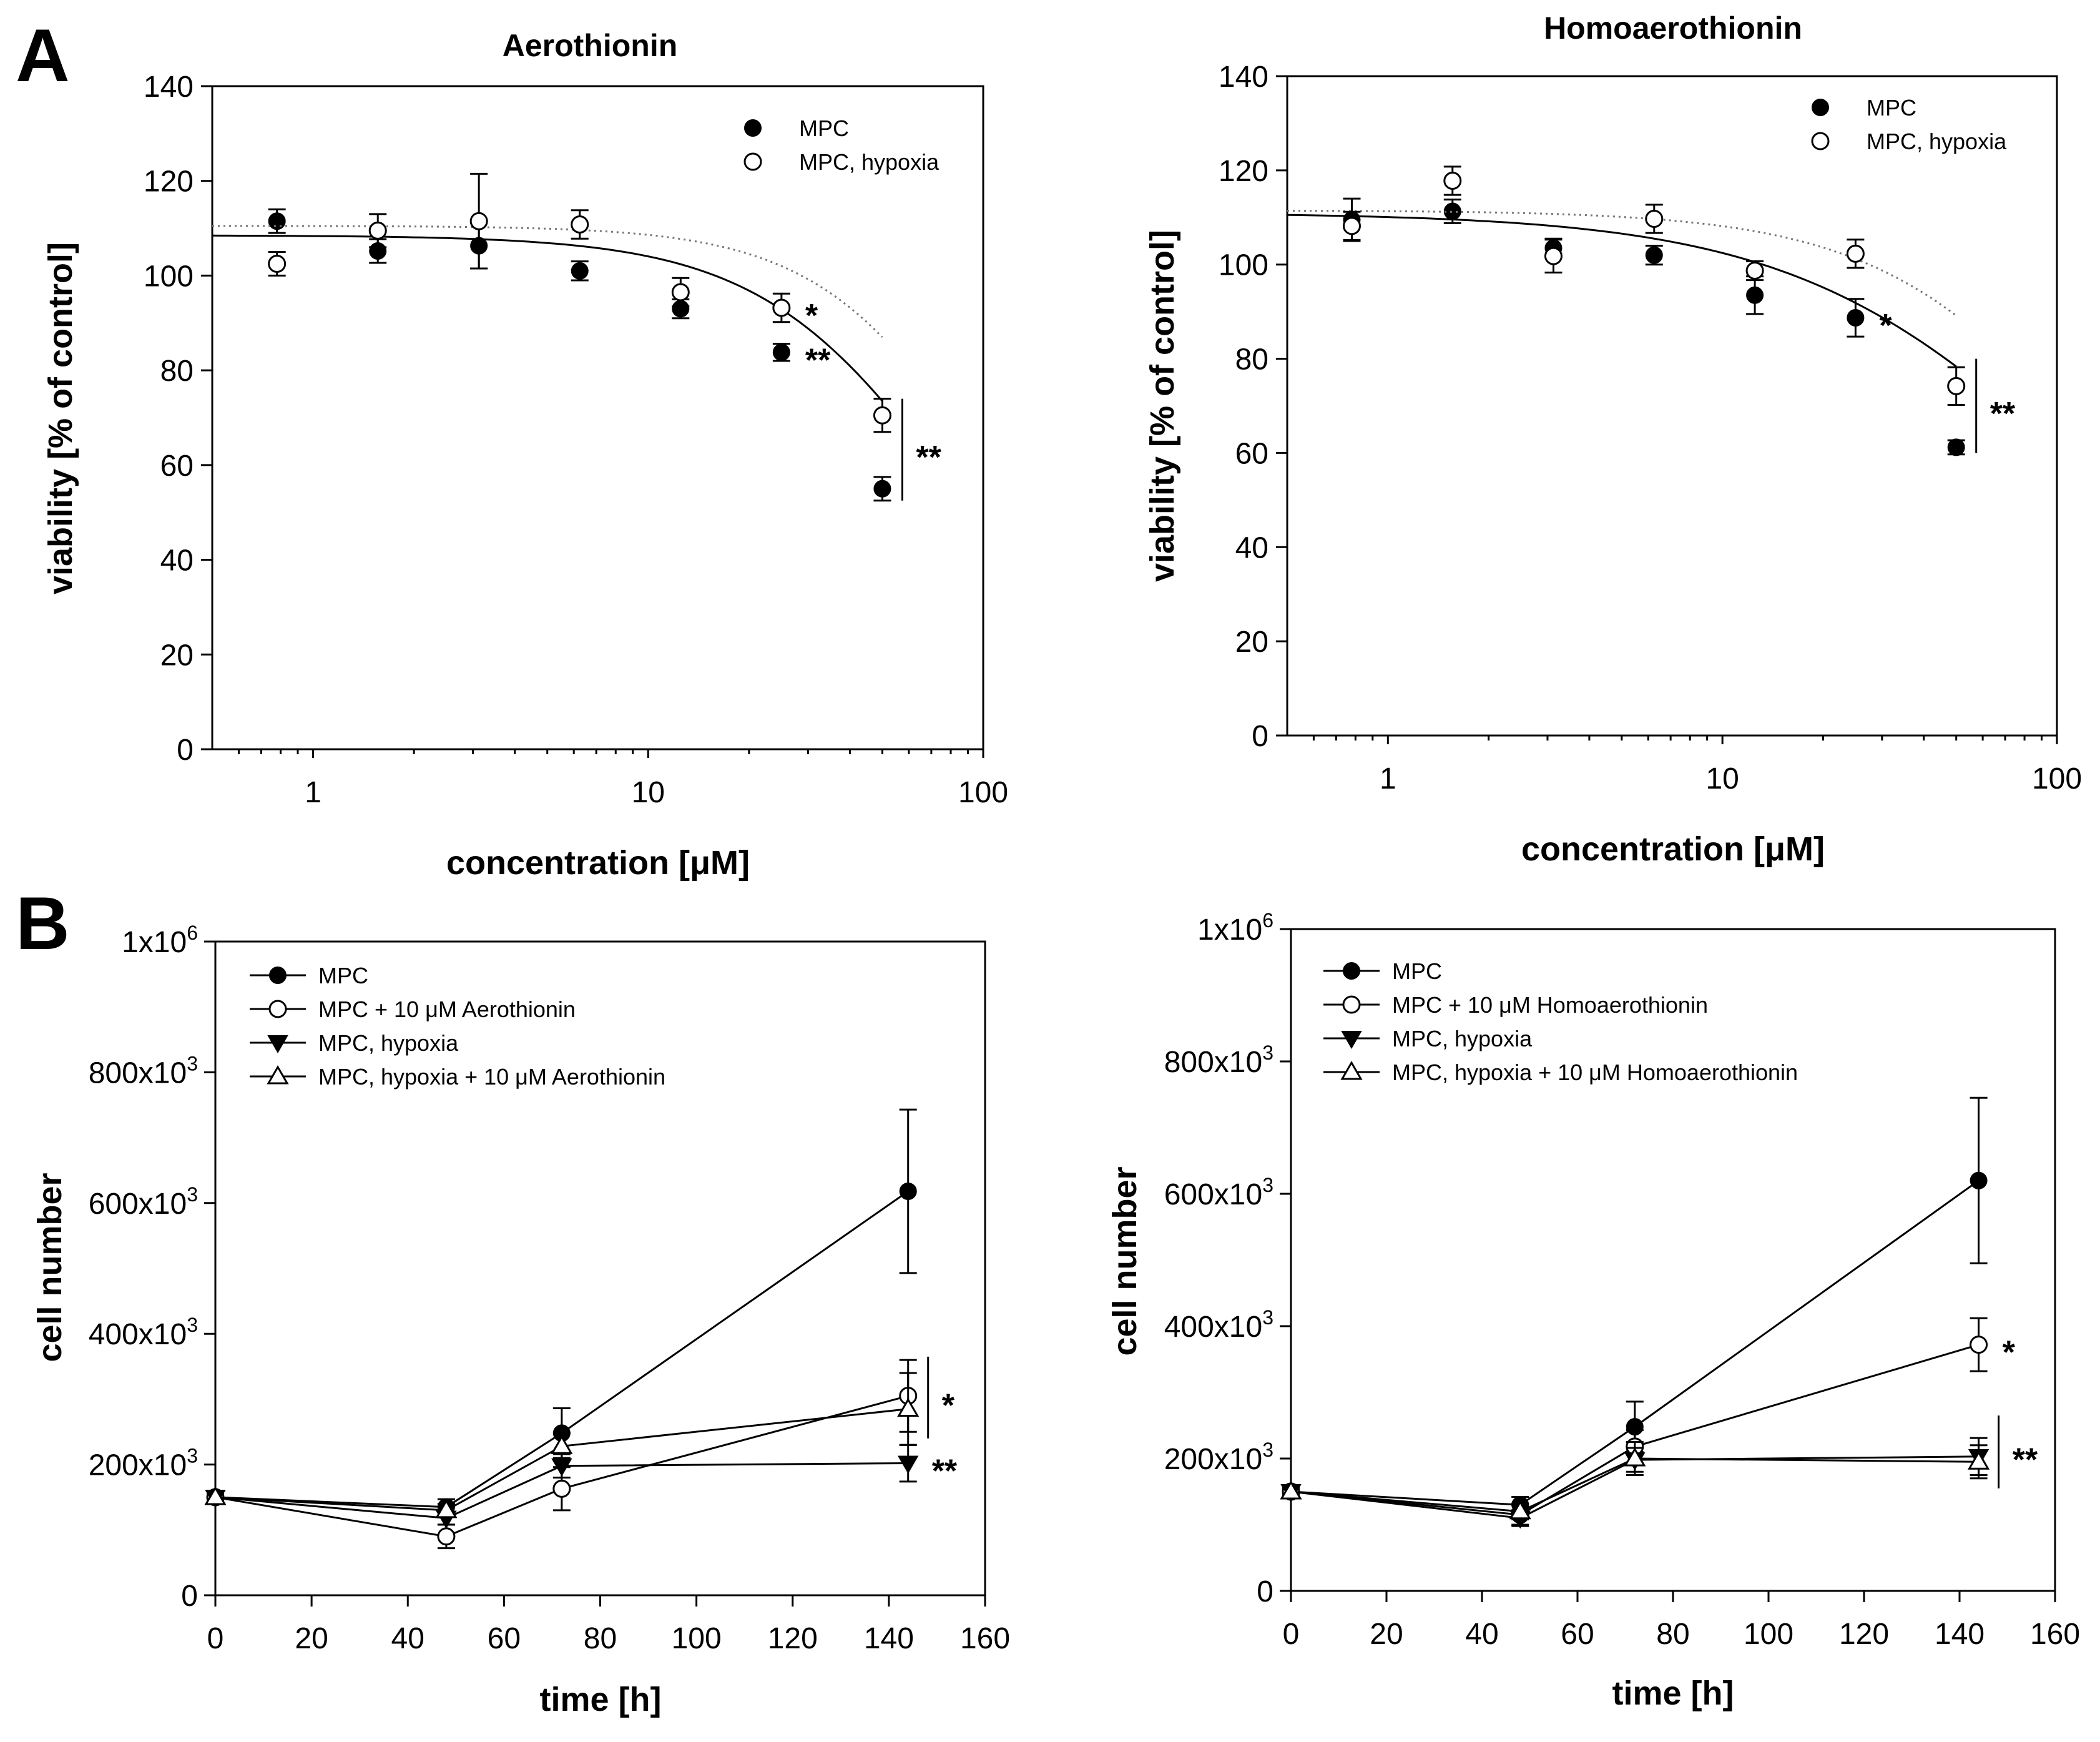 Image resolution: width=2100 pixels, height=1742 pixels. Describe the element at coordinates (1864, 1634) in the screenshot. I see `x-tick-label: 120` at that location.